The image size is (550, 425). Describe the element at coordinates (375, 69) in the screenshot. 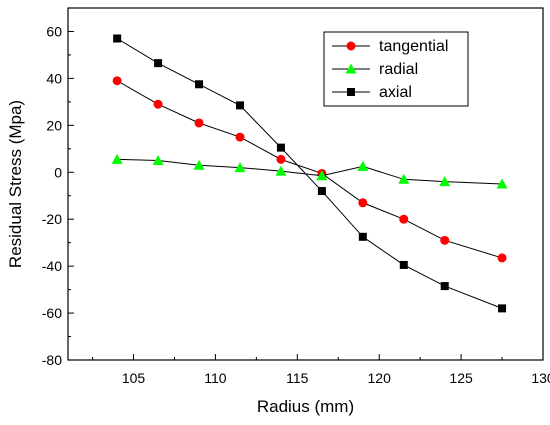

I see `legend-item-radial: radial` at that location.